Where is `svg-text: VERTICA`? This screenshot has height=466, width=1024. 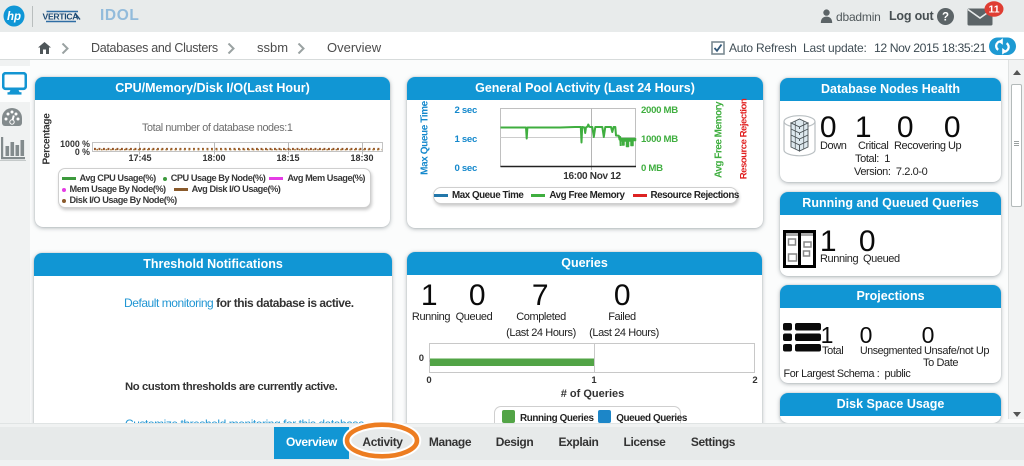
svg-text: VERTICA is located at coordinates (61, 17).